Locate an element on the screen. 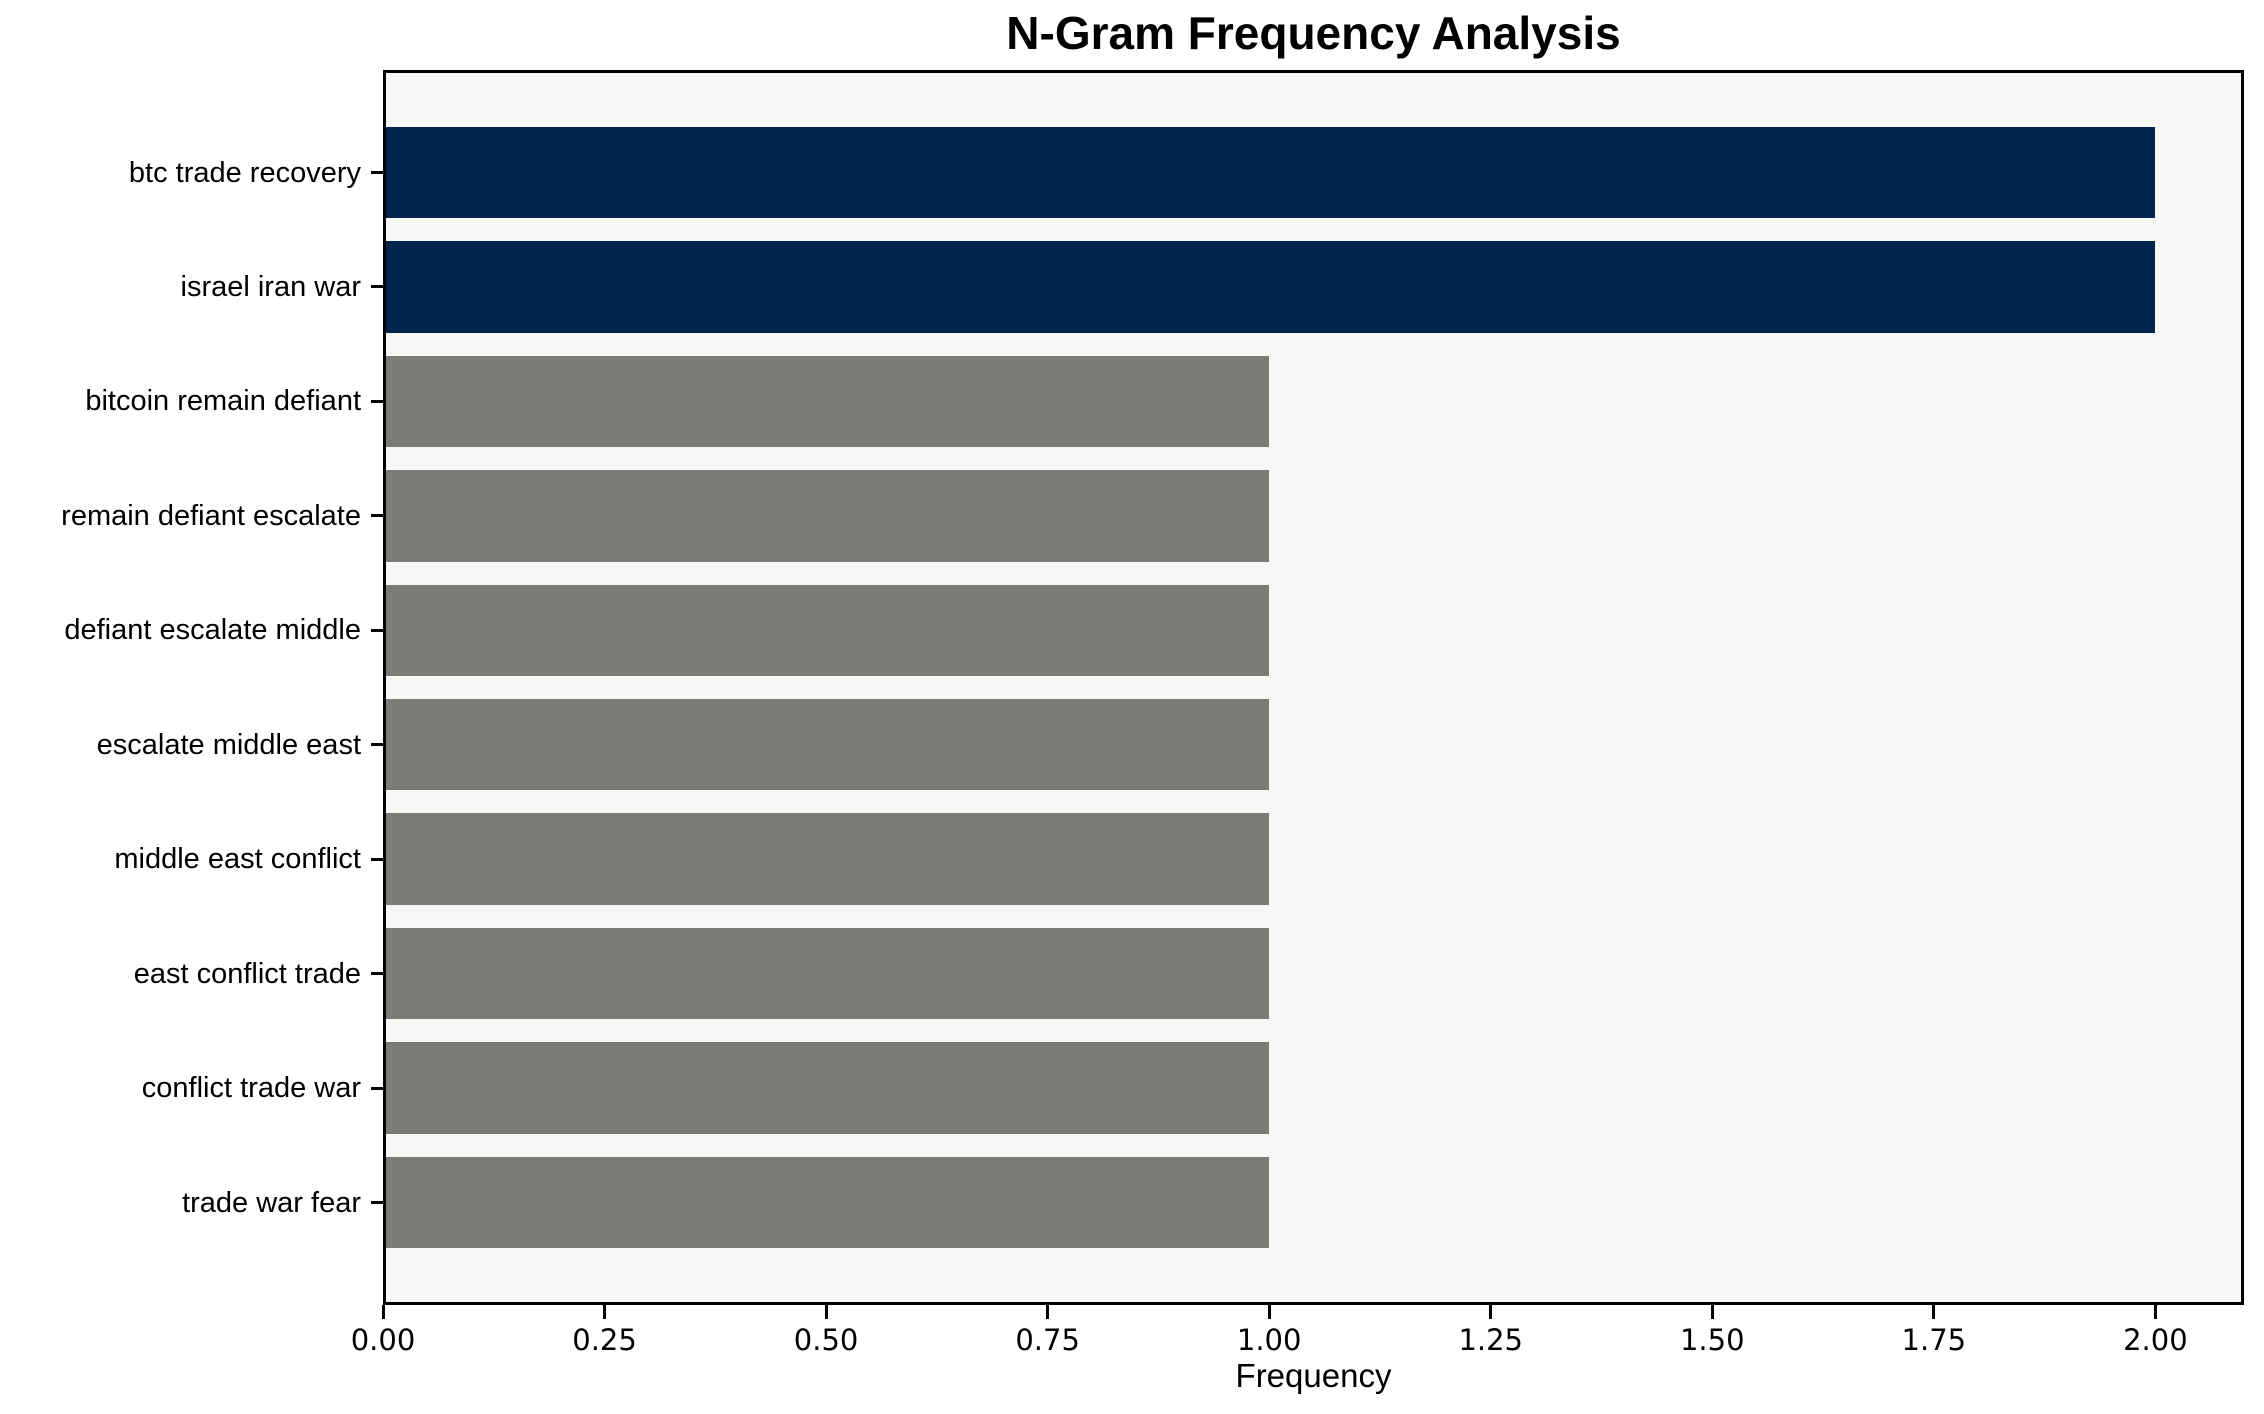  x-tick-label: 0.00 is located at coordinates (383, 1340).